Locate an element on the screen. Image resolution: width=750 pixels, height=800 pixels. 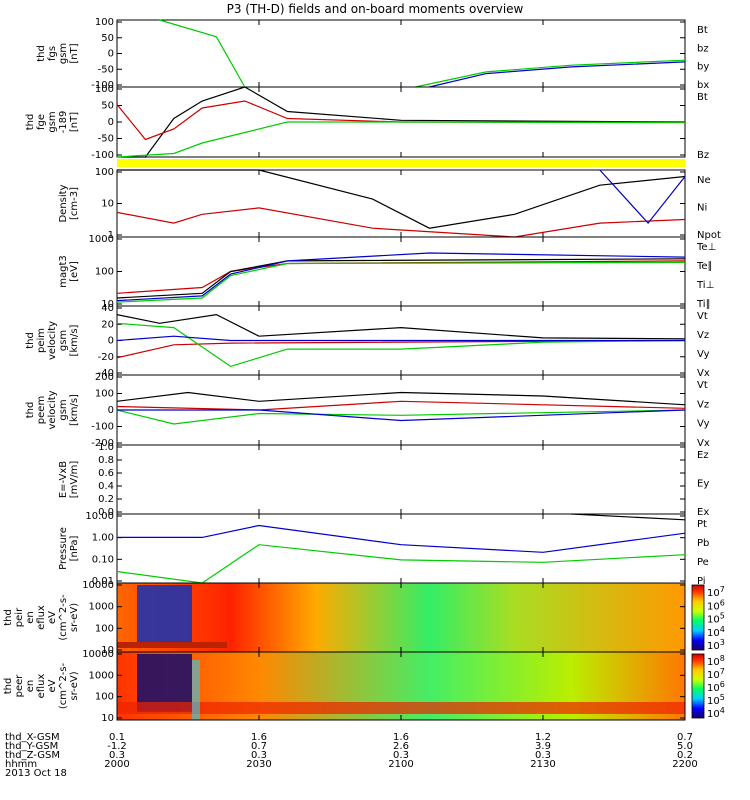
y-axis-label: E=-VxB[mV/m] is located at coordinates (69, 480).